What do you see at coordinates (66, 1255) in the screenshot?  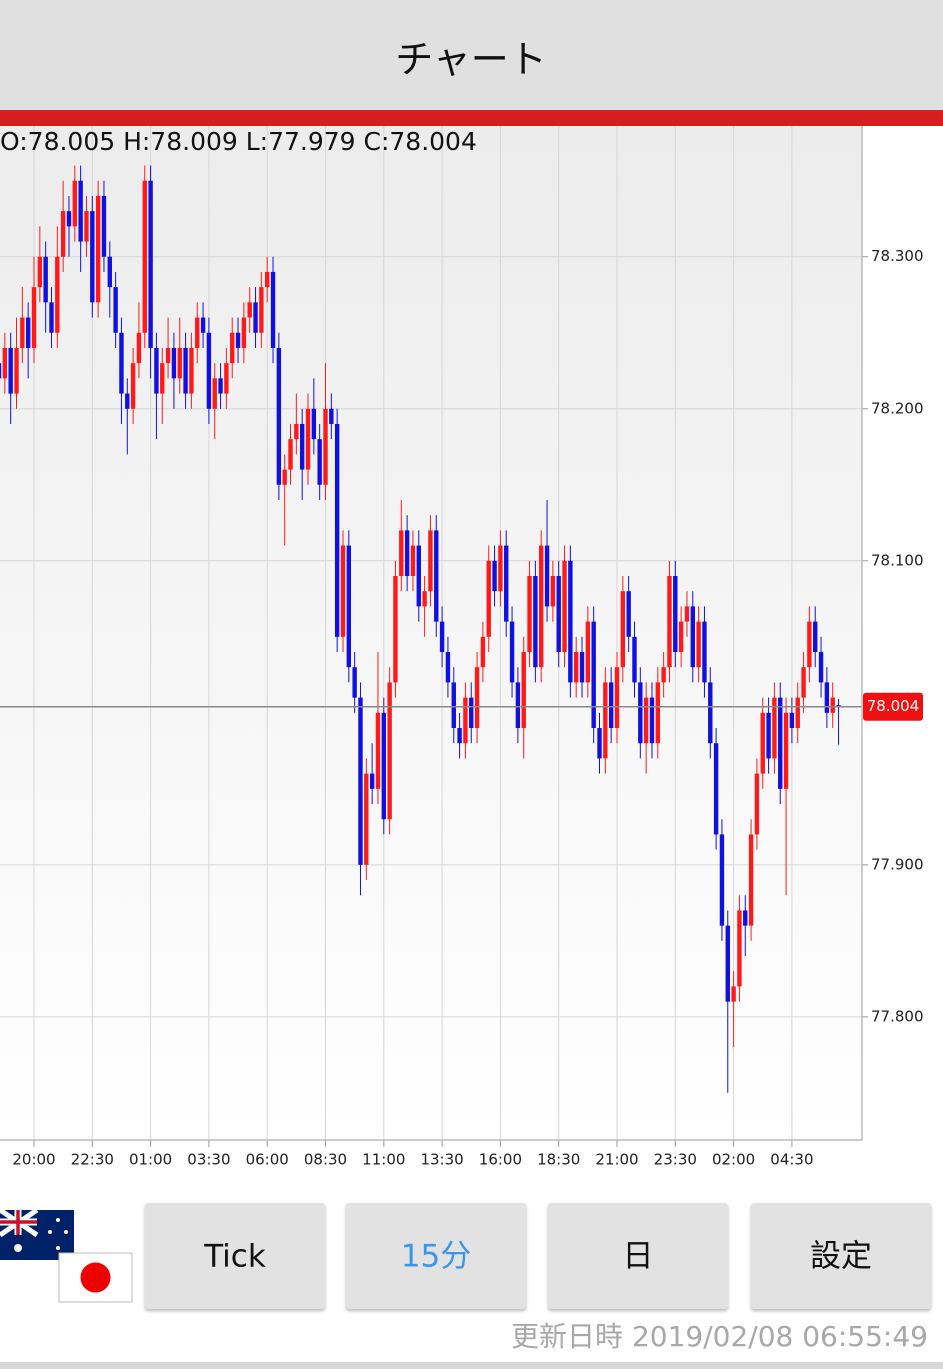 I see `currency-flags` at bounding box center [66, 1255].